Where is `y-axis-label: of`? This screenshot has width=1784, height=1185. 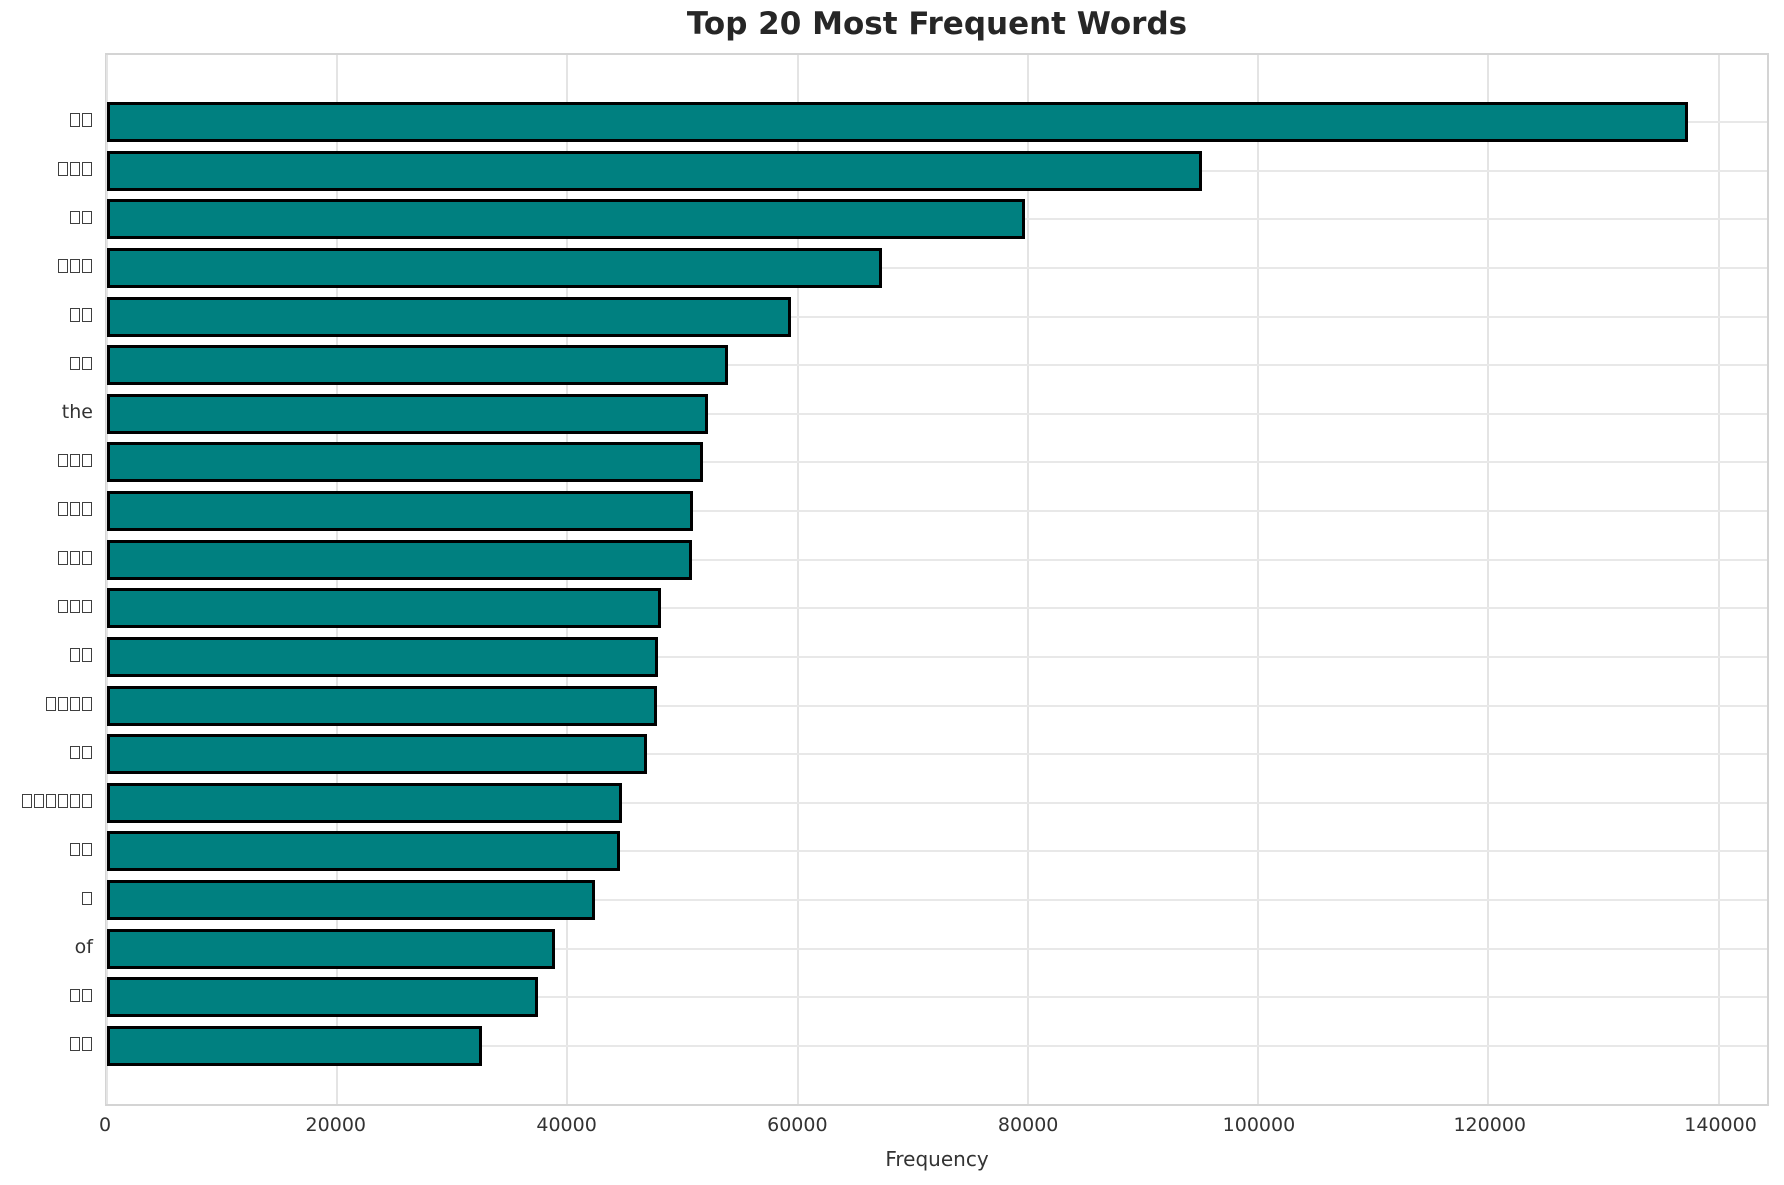 y-axis-label: of is located at coordinates (83, 946).